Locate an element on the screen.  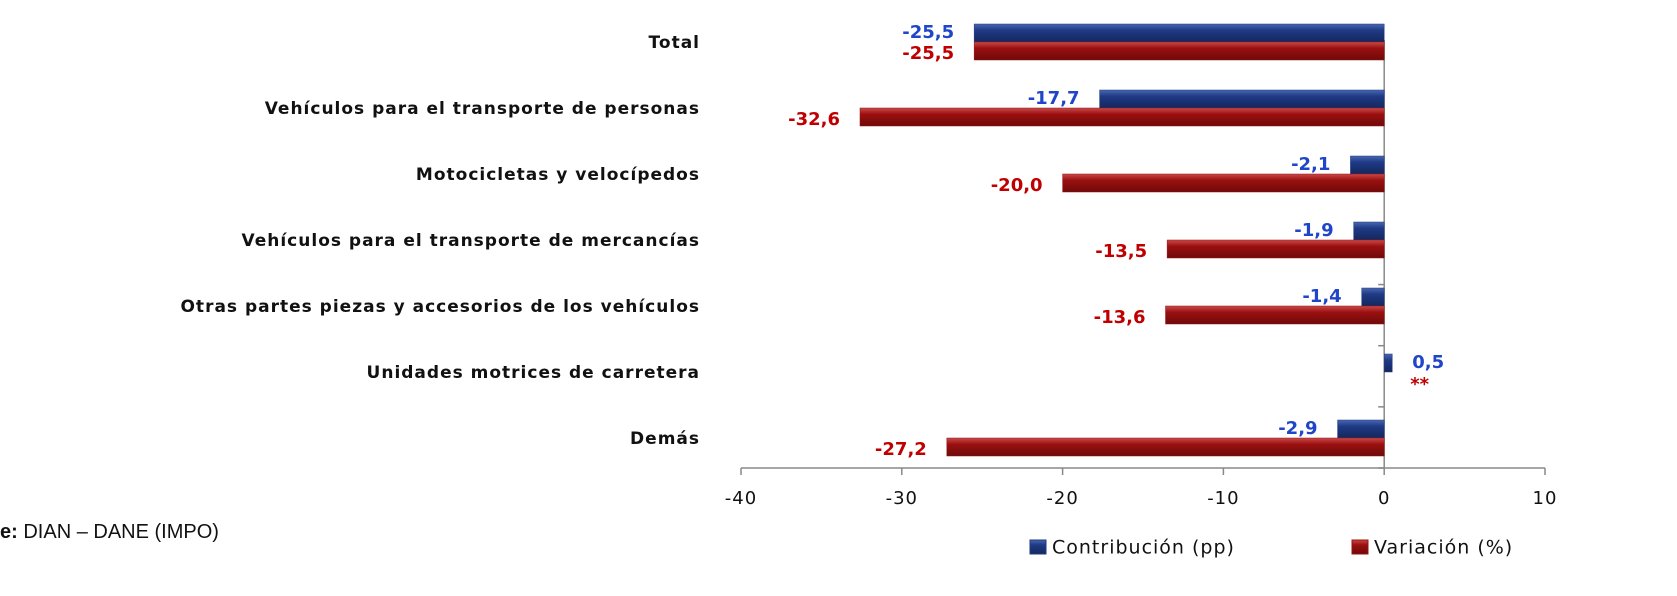
value-label: -1,4 is located at coordinates (1321, 296).